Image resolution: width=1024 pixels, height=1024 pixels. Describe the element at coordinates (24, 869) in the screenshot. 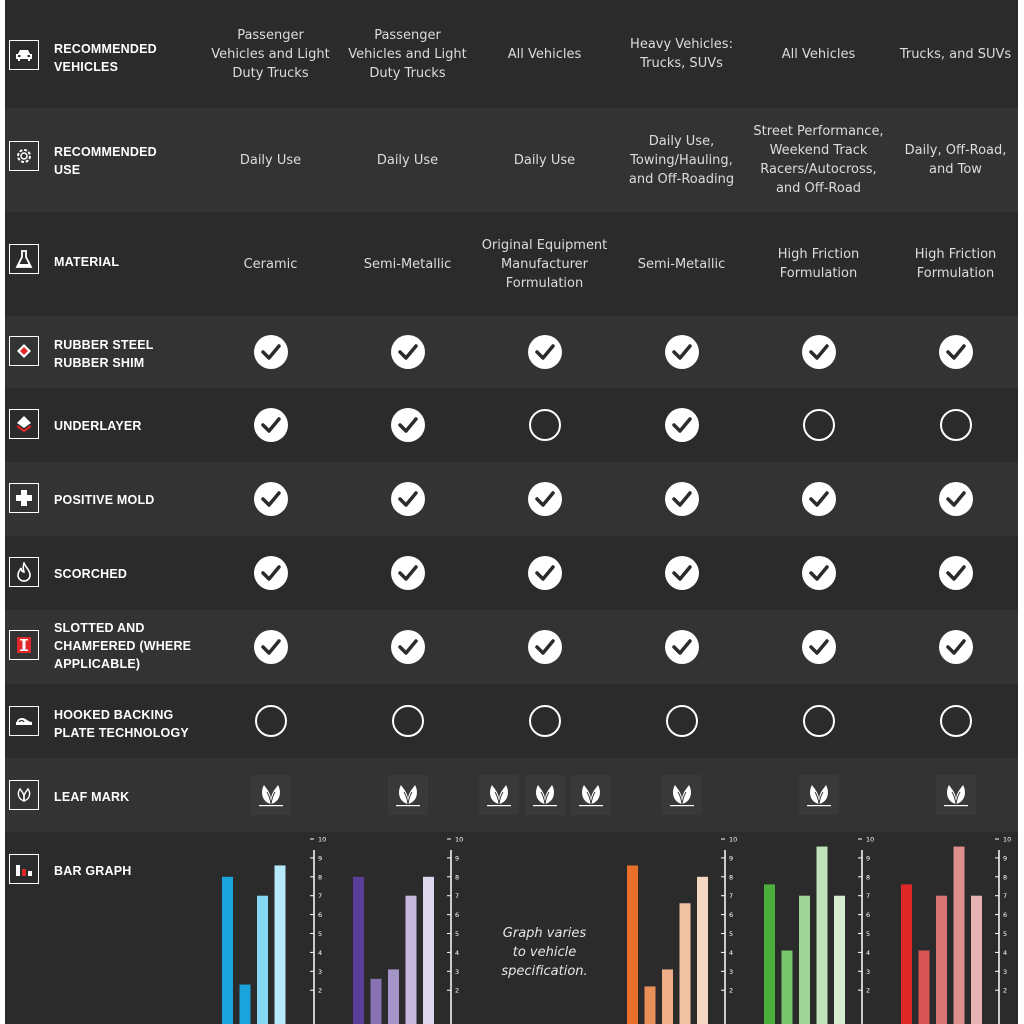

I see `bar-graph-icon` at that location.